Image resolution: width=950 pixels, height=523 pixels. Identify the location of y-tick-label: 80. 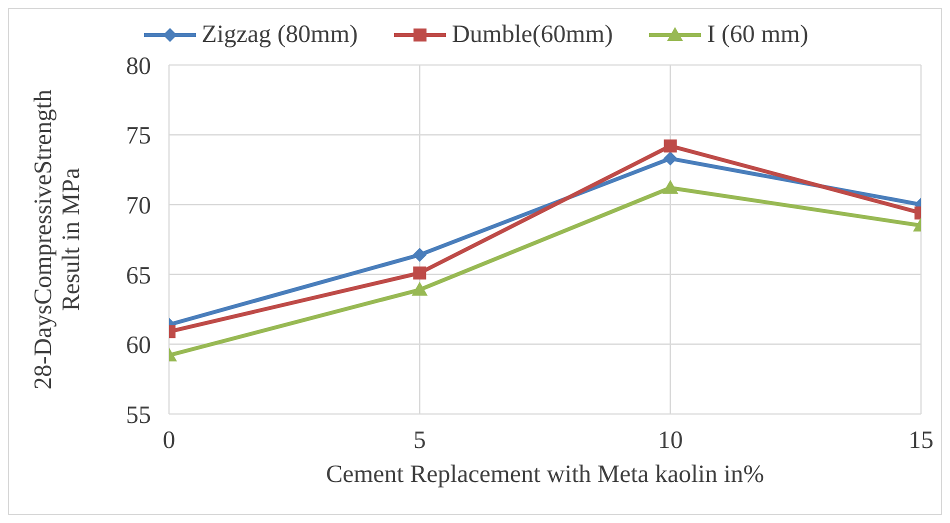
(138, 66).